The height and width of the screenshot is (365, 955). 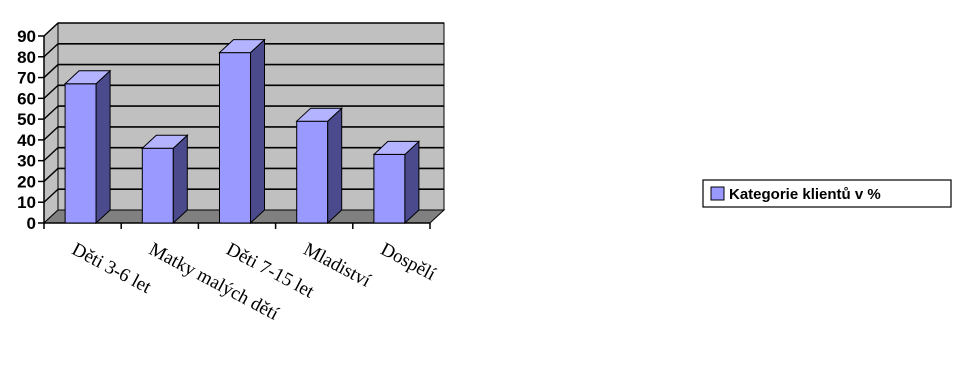 What do you see at coordinates (213, 282) in the screenshot?
I see `x-tick-label: Matky malých dětí` at bounding box center [213, 282].